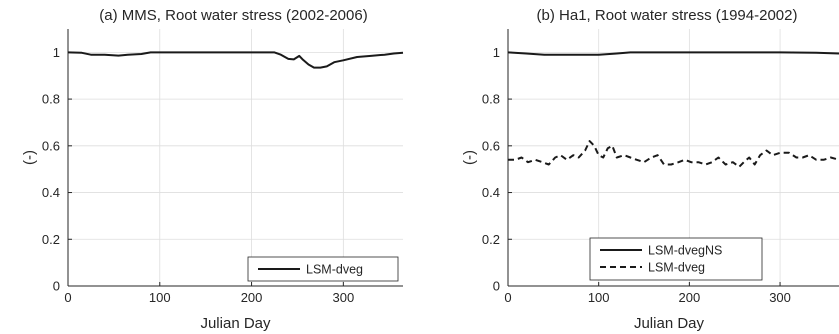 Image resolution: width=839 pixels, height=334 pixels. I want to click on series-line-lsm-dvegns, so click(673, 53).